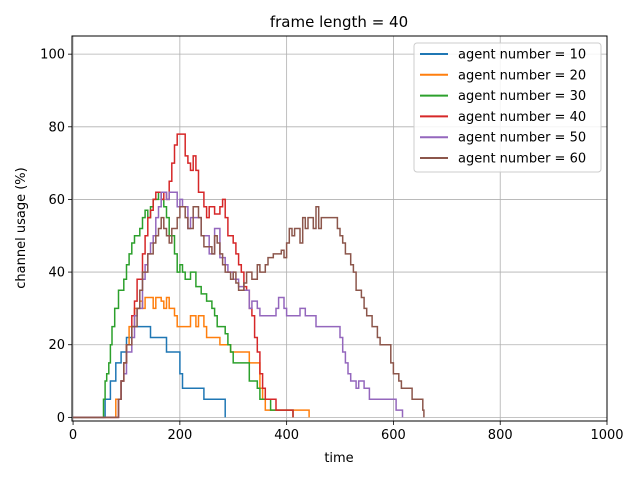  Describe the element at coordinates (286, 435) in the screenshot. I see `x-tick-label: 400` at that location.